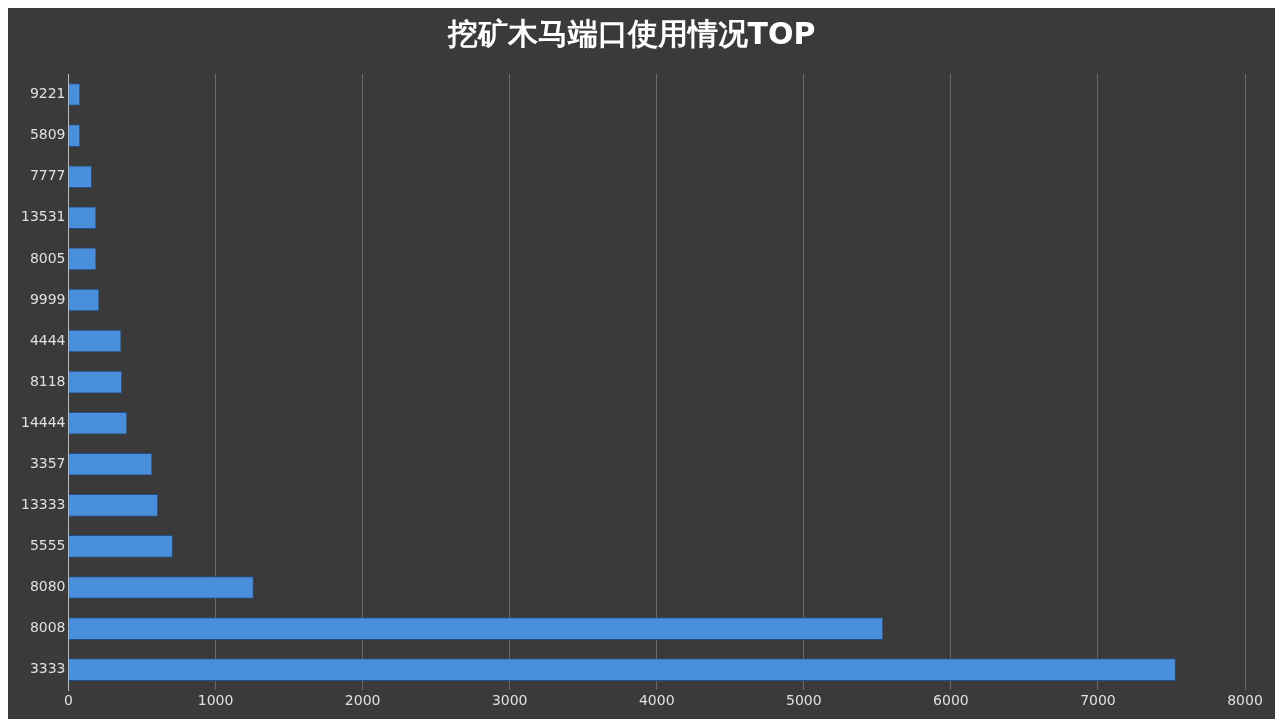 The image size is (1283, 727). I want to click on y-tick-label: 8008, so click(47, 627).